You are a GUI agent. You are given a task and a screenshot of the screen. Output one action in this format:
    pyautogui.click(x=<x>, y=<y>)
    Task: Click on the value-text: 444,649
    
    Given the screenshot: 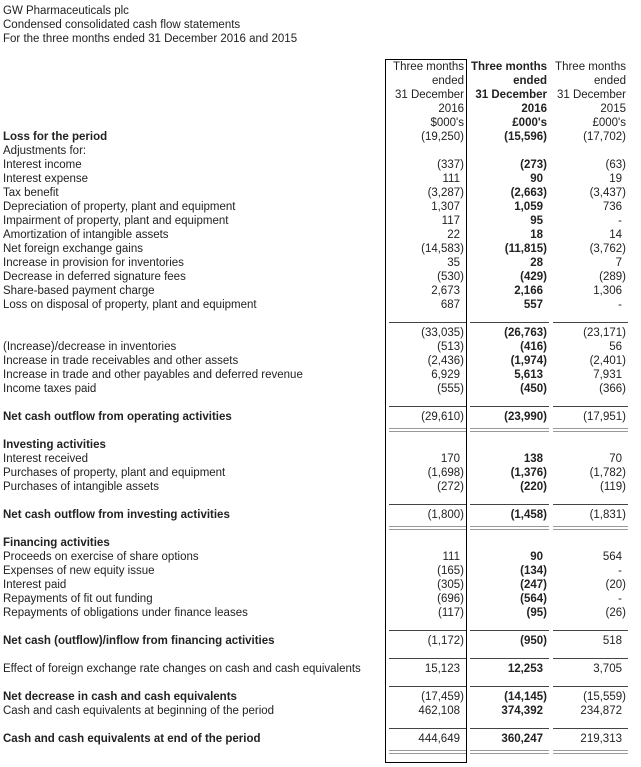 What is the action you would take?
    pyautogui.click(x=439, y=739)
    